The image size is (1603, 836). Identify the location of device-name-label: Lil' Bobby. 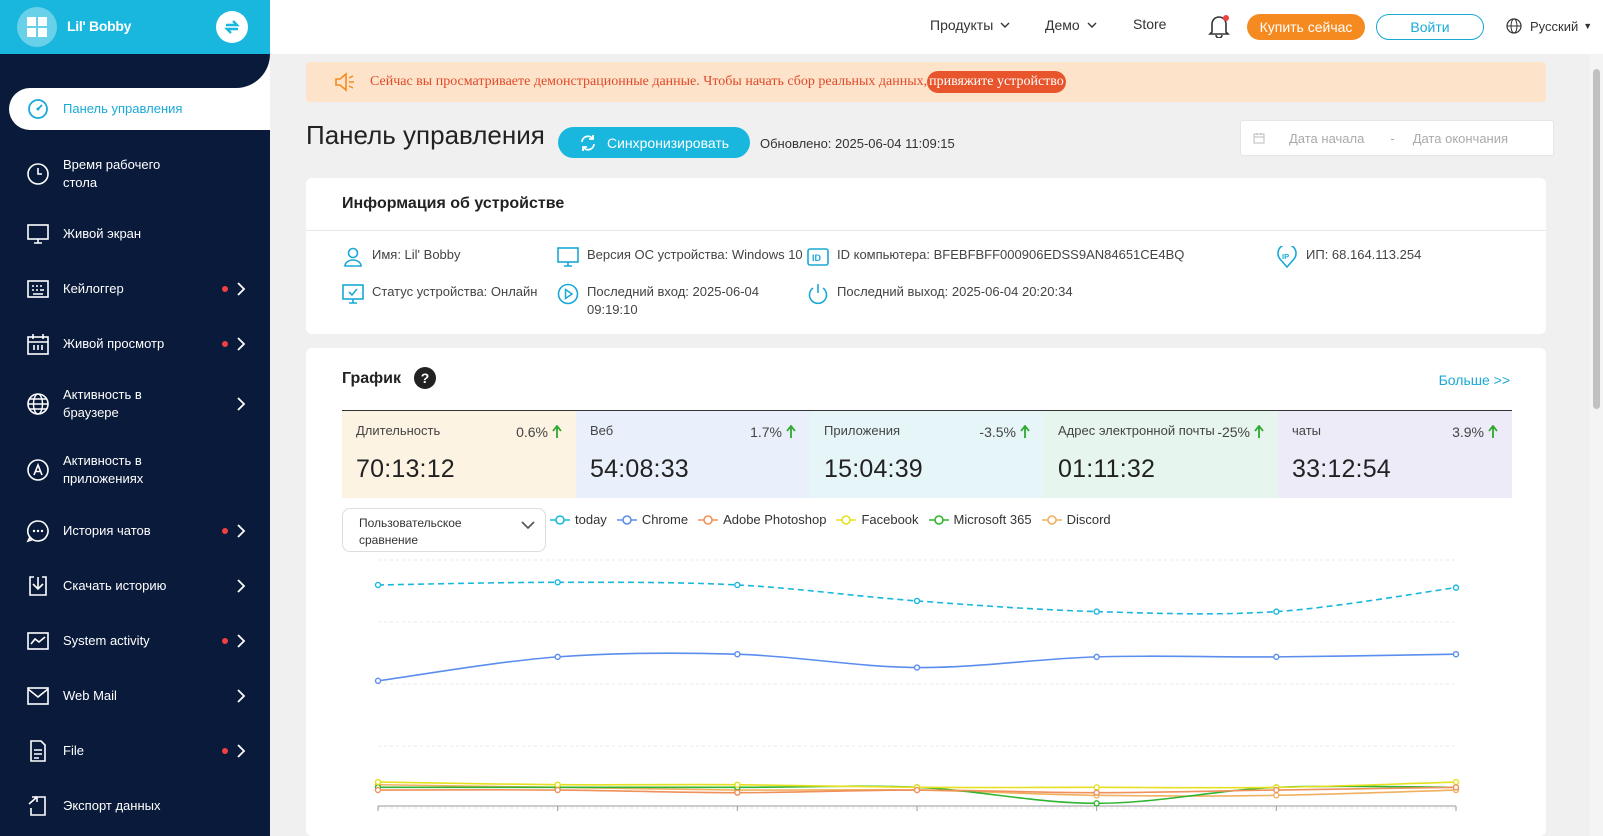
(99, 26).